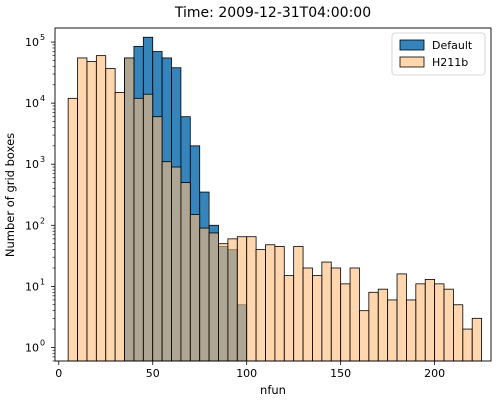 The height and width of the screenshot is (401, 500). Describe the element at coordinates (246, 373) in the screenshot. I see `x-tick-label: 100` at that location.